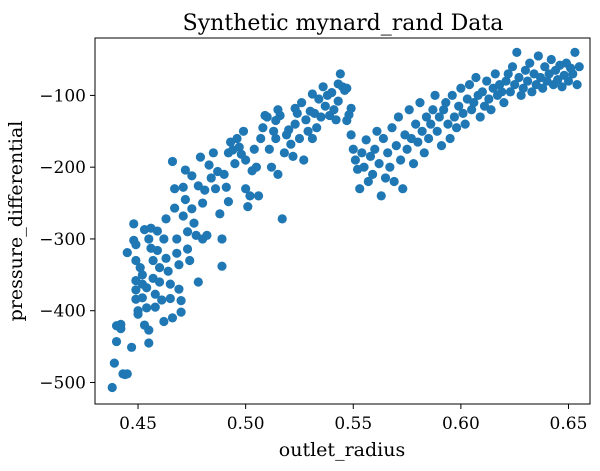 This screenshot has width=600, height=471. Describe the element at coordinates (62, 383) in the screenshot. I see `y-tick-label: −500` at that location.